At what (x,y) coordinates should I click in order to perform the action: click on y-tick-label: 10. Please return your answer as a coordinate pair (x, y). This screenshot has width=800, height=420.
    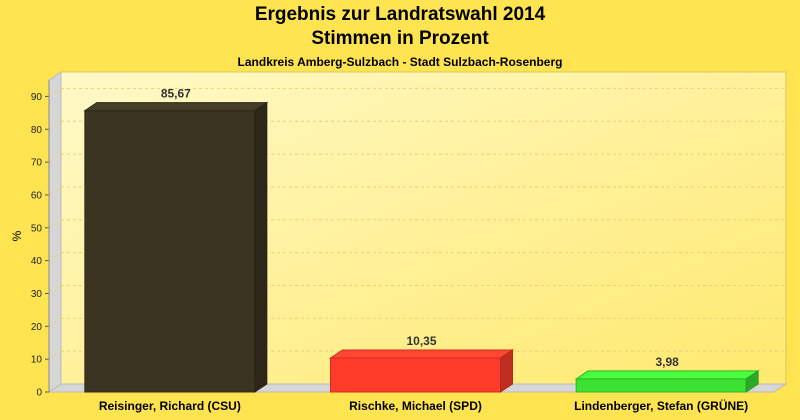
    Looking at the image, I should click on (37, 360).